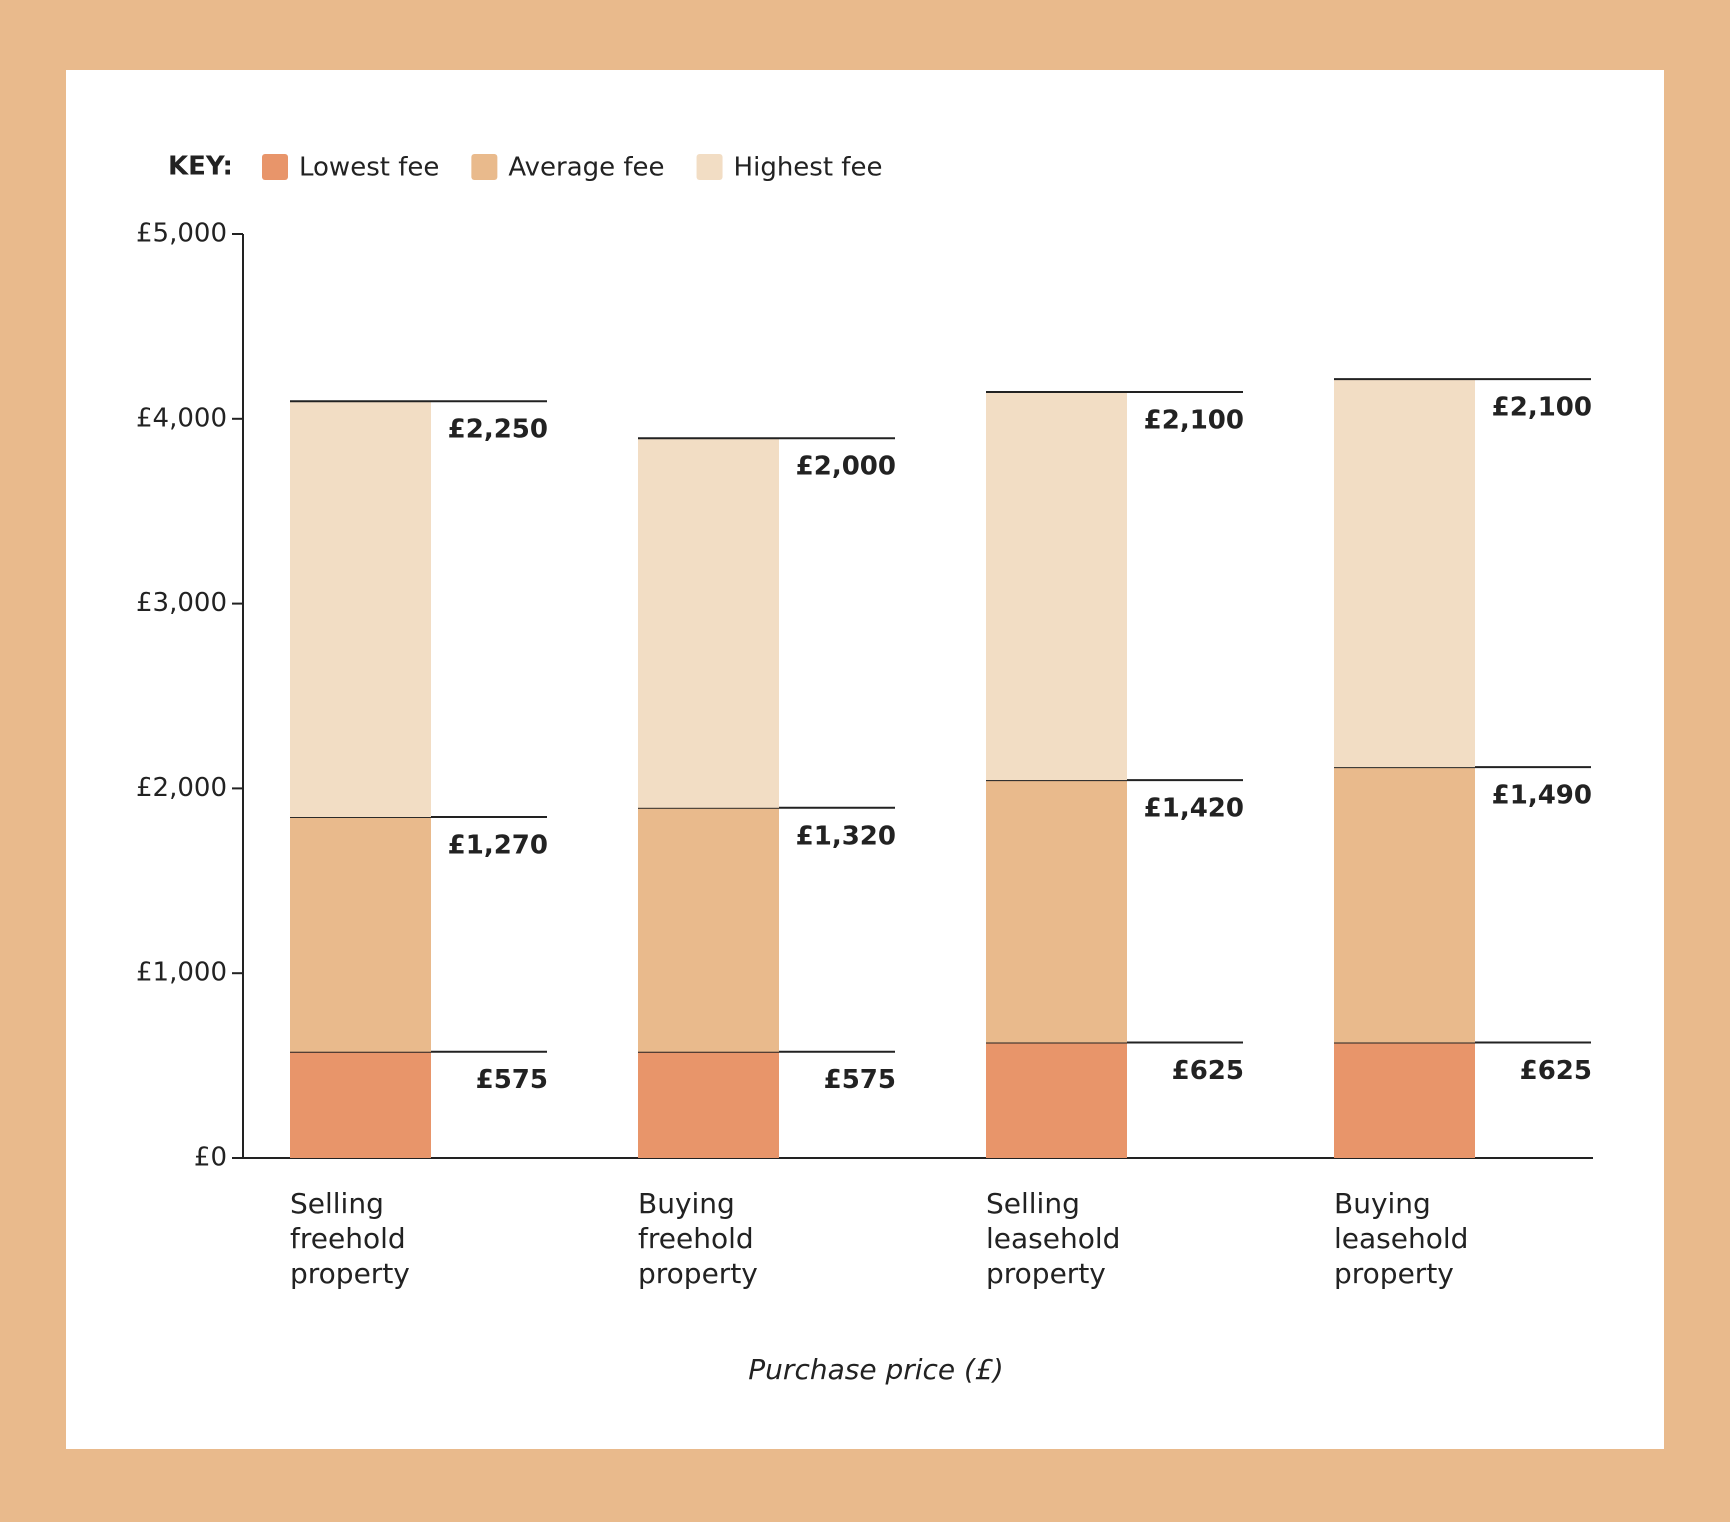 The image size is (1730, 1522). I want to click on y-tick-label: £0, so click(210, 1158).